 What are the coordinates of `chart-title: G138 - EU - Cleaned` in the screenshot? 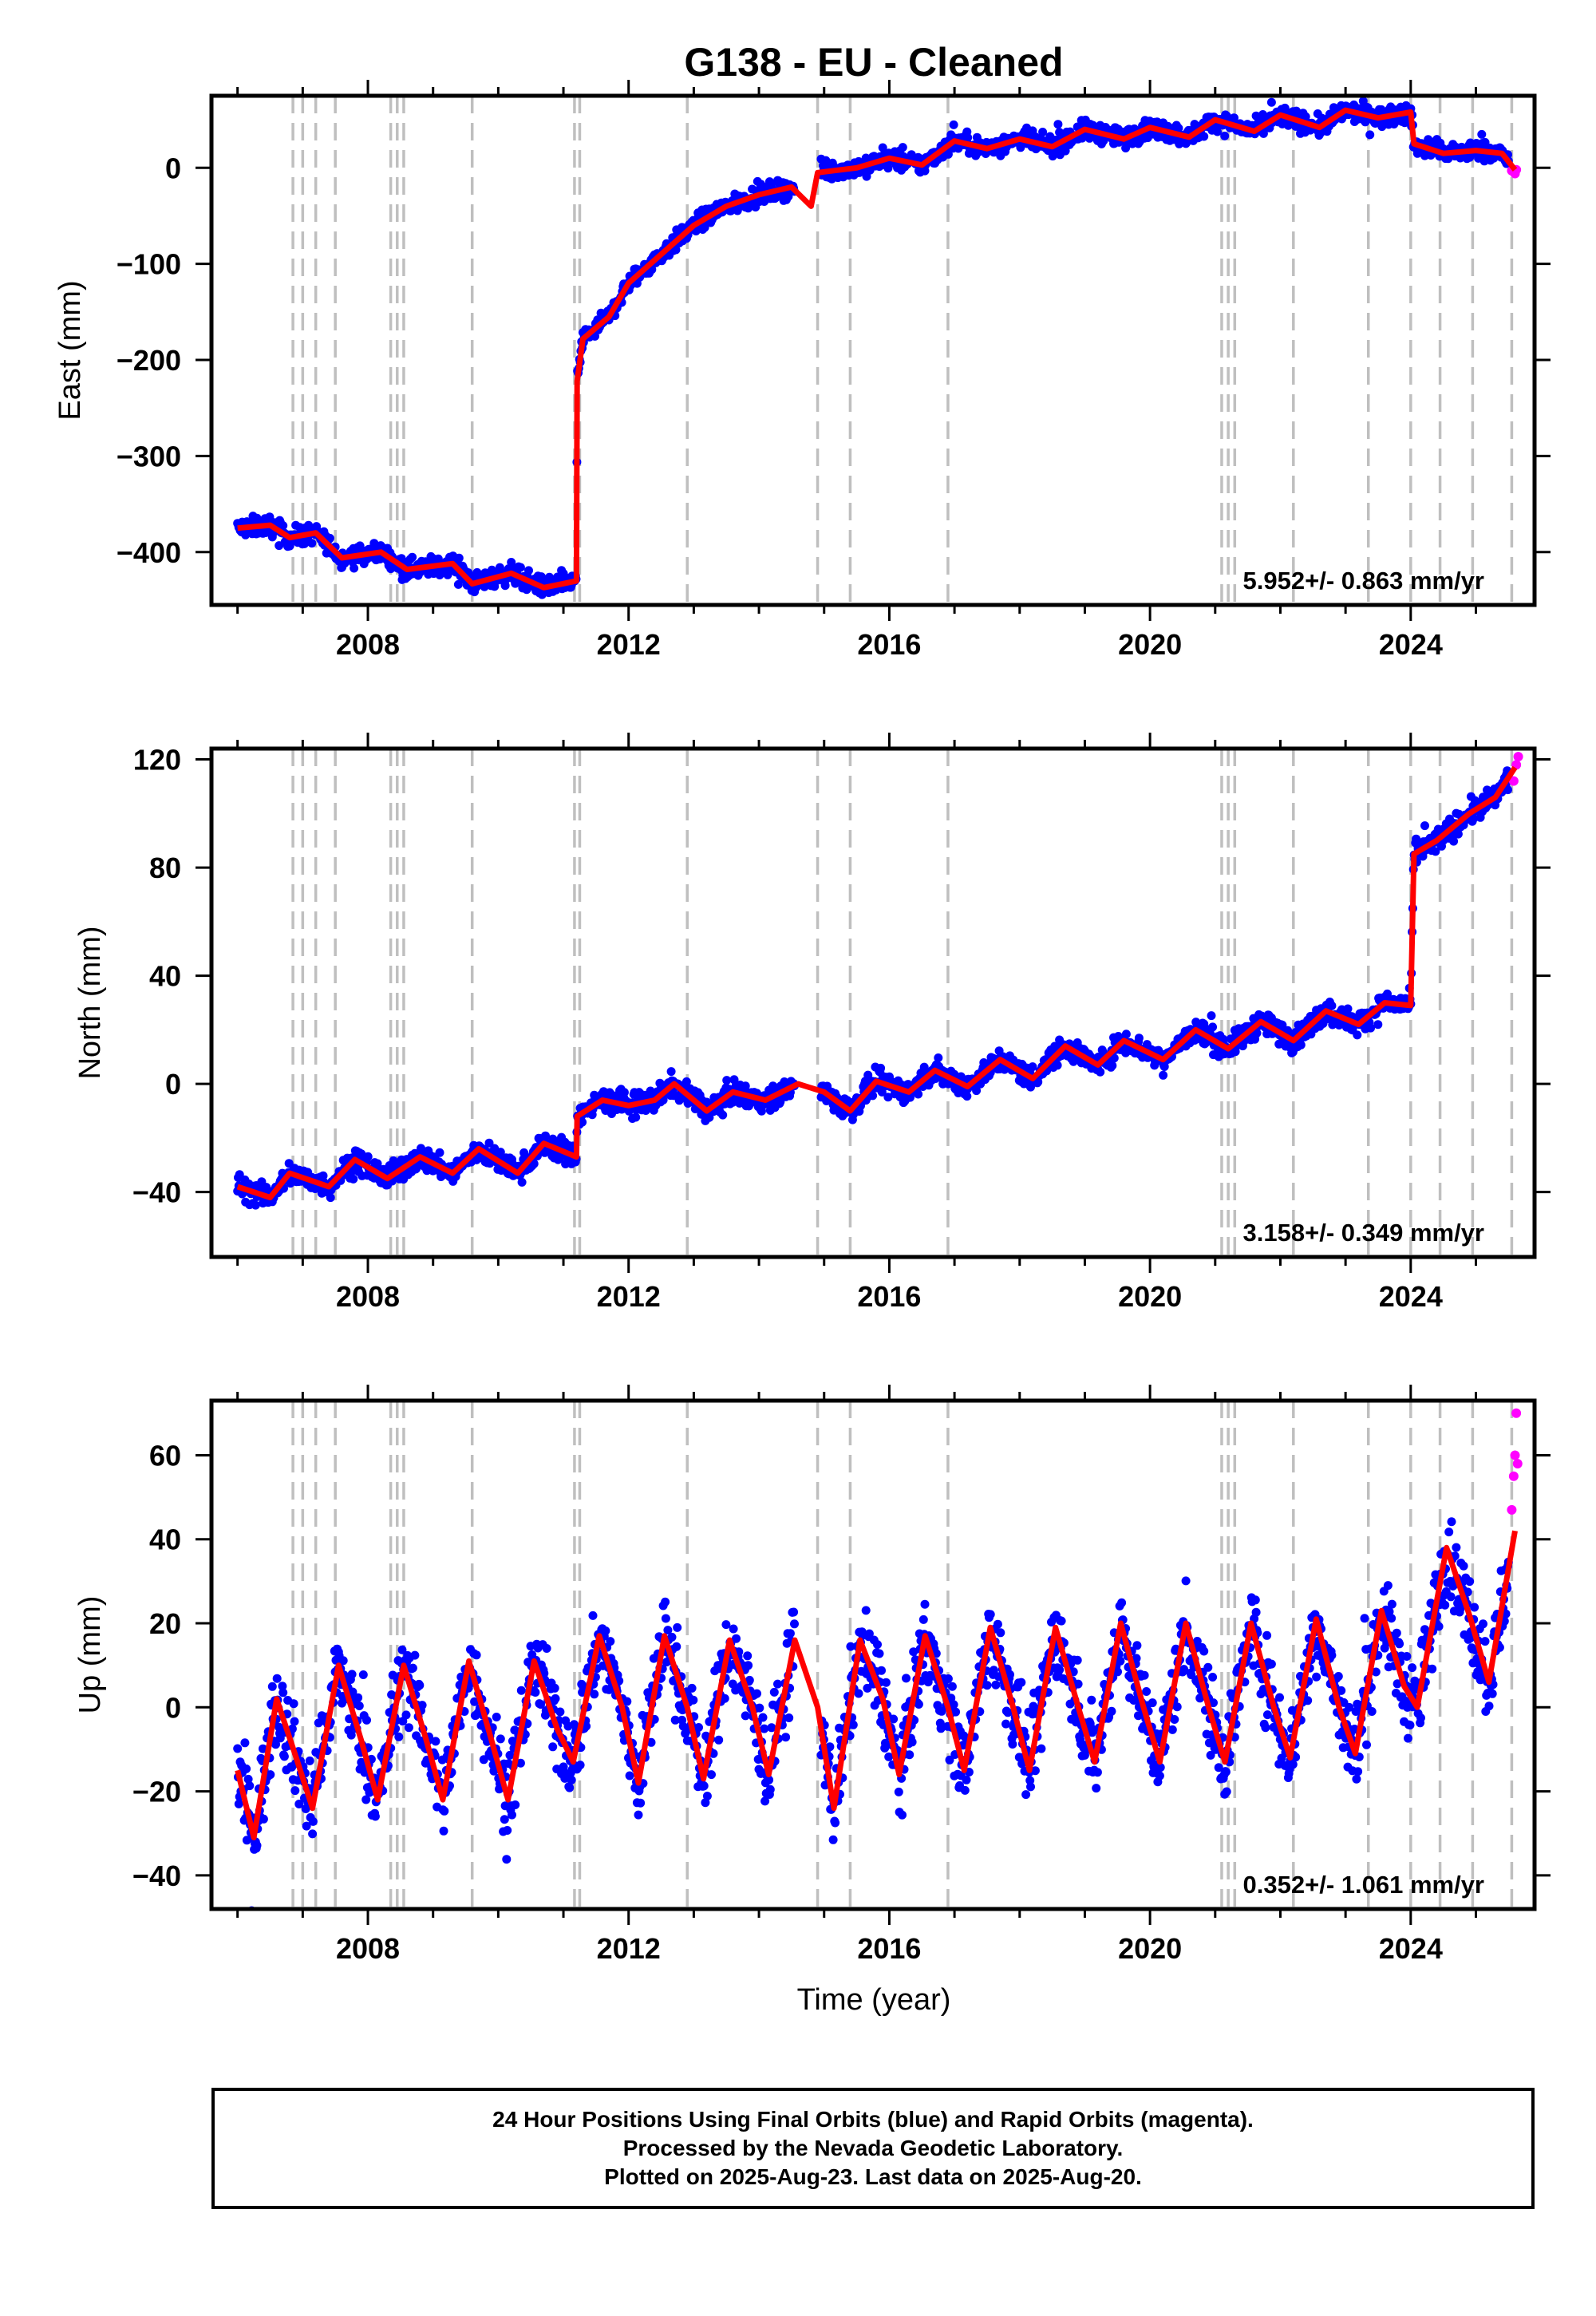 It's located at (873, 62).